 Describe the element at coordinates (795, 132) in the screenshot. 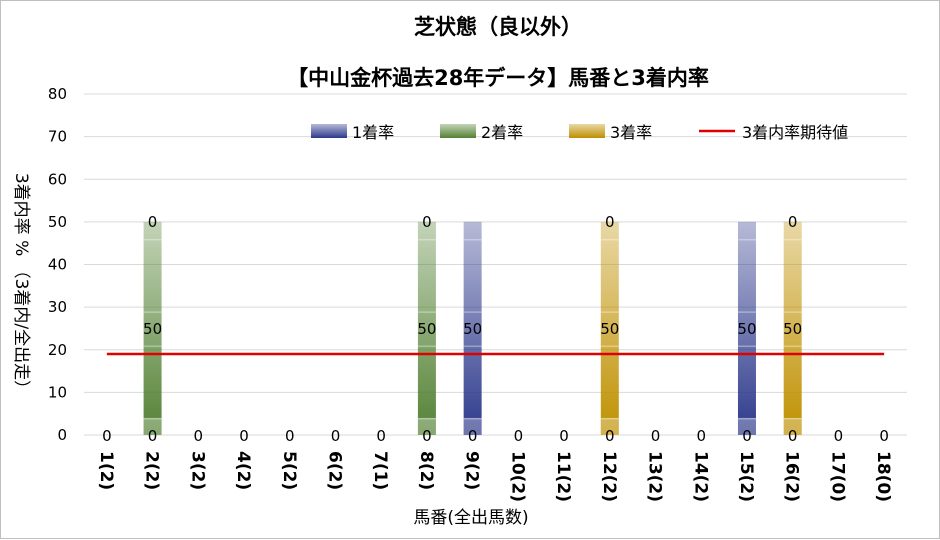

I see `legend-label: 3着内率期待値` at that location.